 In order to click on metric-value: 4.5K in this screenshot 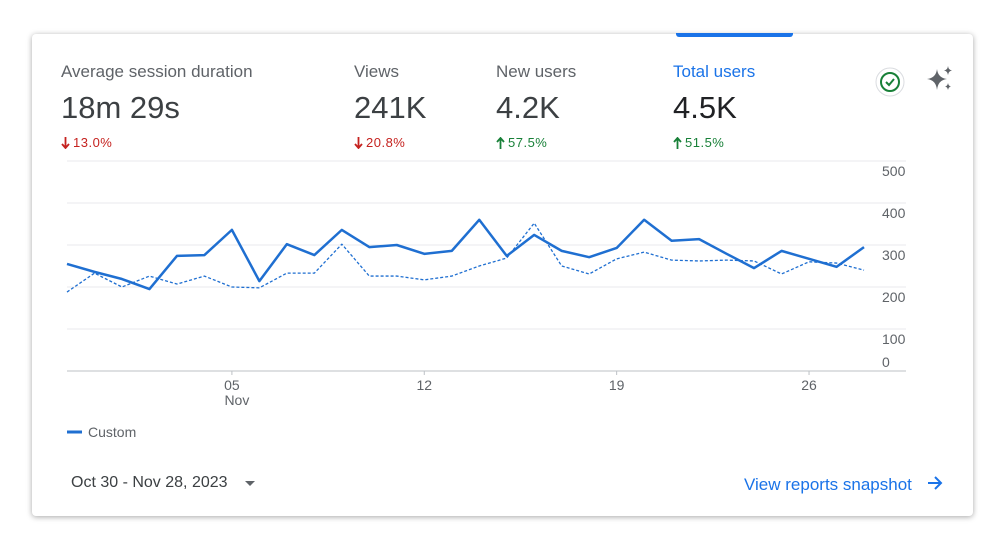, I will do `click(705, 107)`.